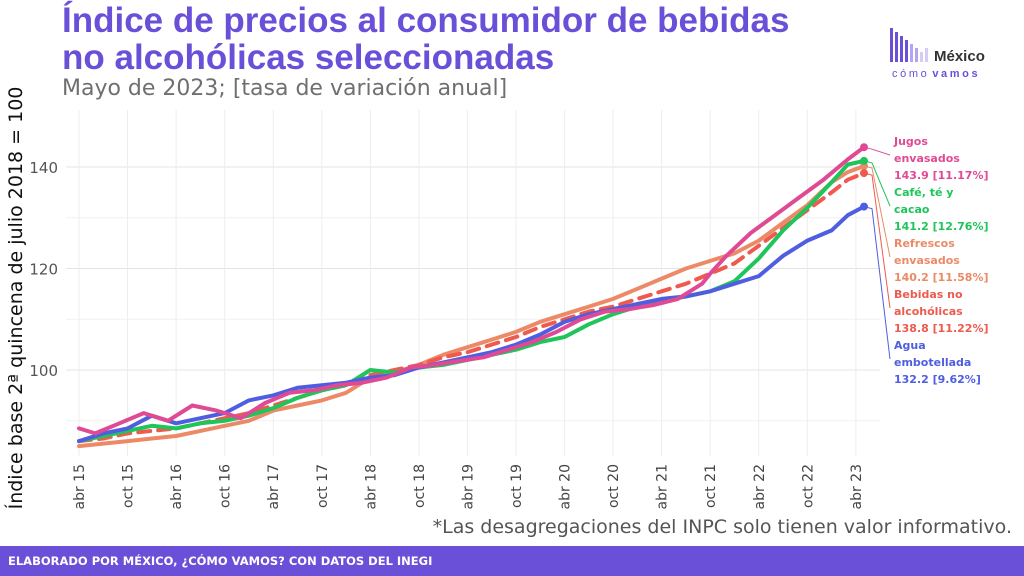 The height and width of the screenshot is (576, 1024). Describe the element at coordinates (928, 311) in the screenshot. I see `series-label-line2-bebidas: alcohólicas` at that location.